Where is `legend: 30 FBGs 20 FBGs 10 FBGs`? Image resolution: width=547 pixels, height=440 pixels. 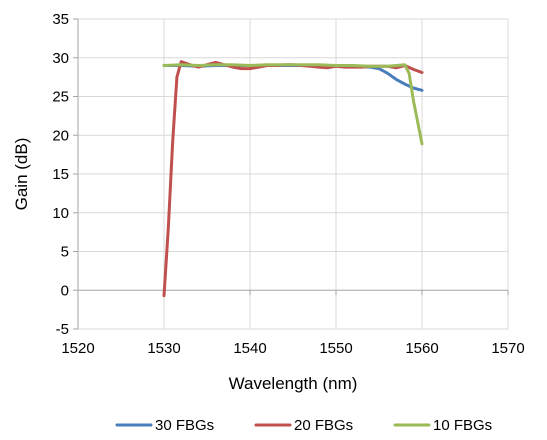
legend: 30 FBGs 20 FBGs 10 FBGs is located at coordinates (303, 425).